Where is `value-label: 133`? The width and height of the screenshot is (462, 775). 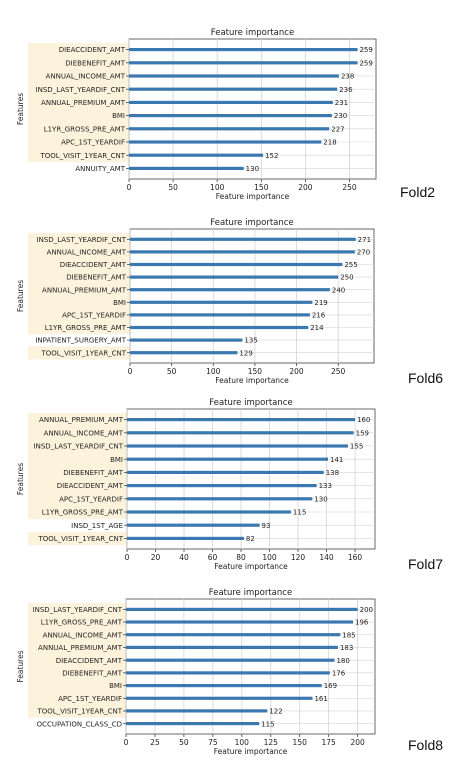 value-label: 133 is located at coordinates (325, 486).